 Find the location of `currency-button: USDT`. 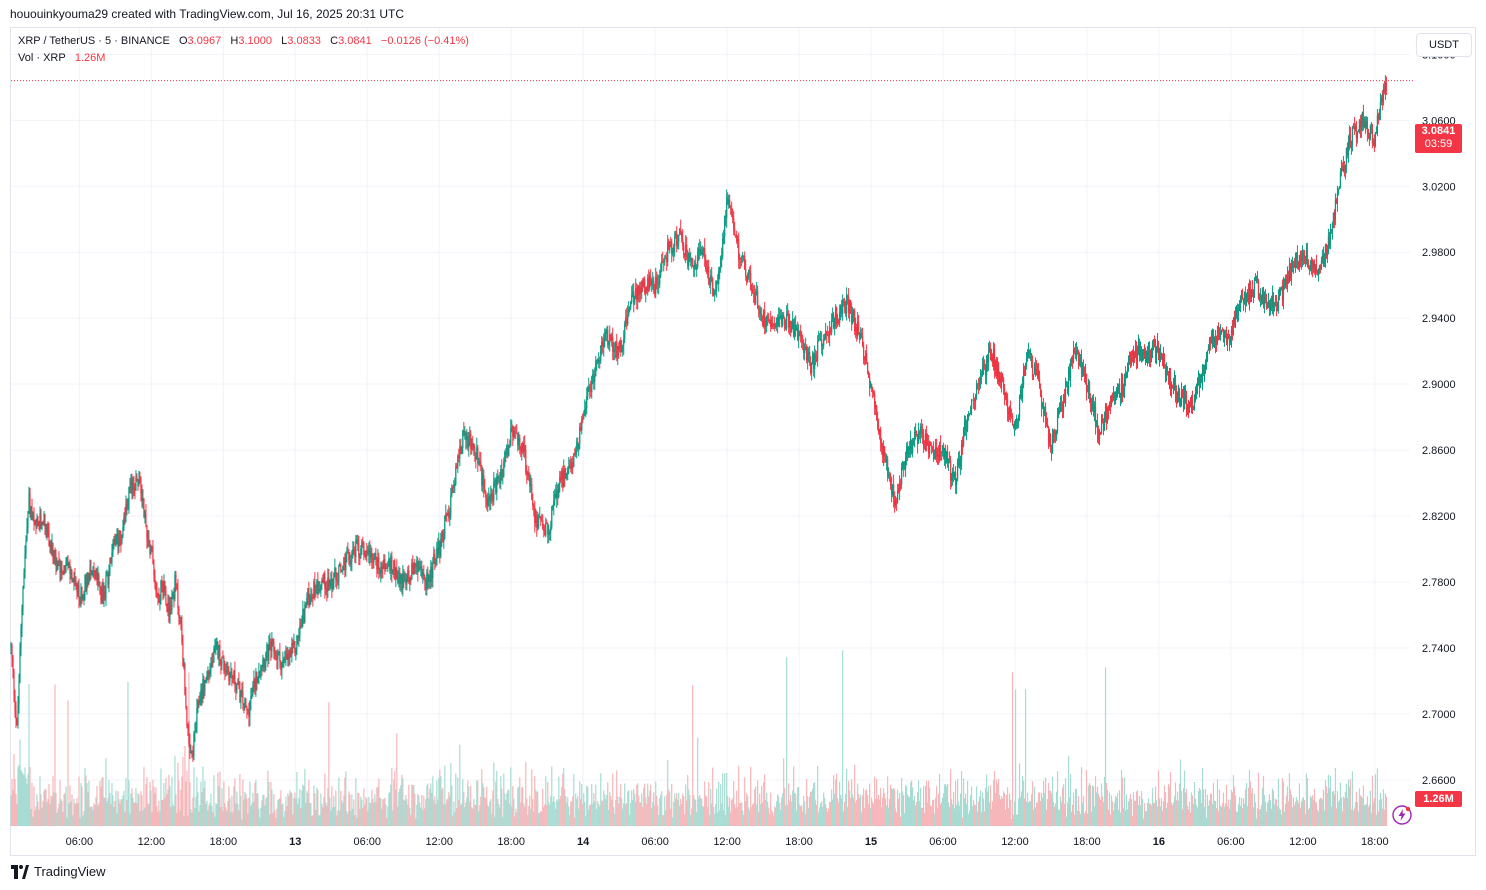

currency-button: USDT is located at coordinates (1444, 45).